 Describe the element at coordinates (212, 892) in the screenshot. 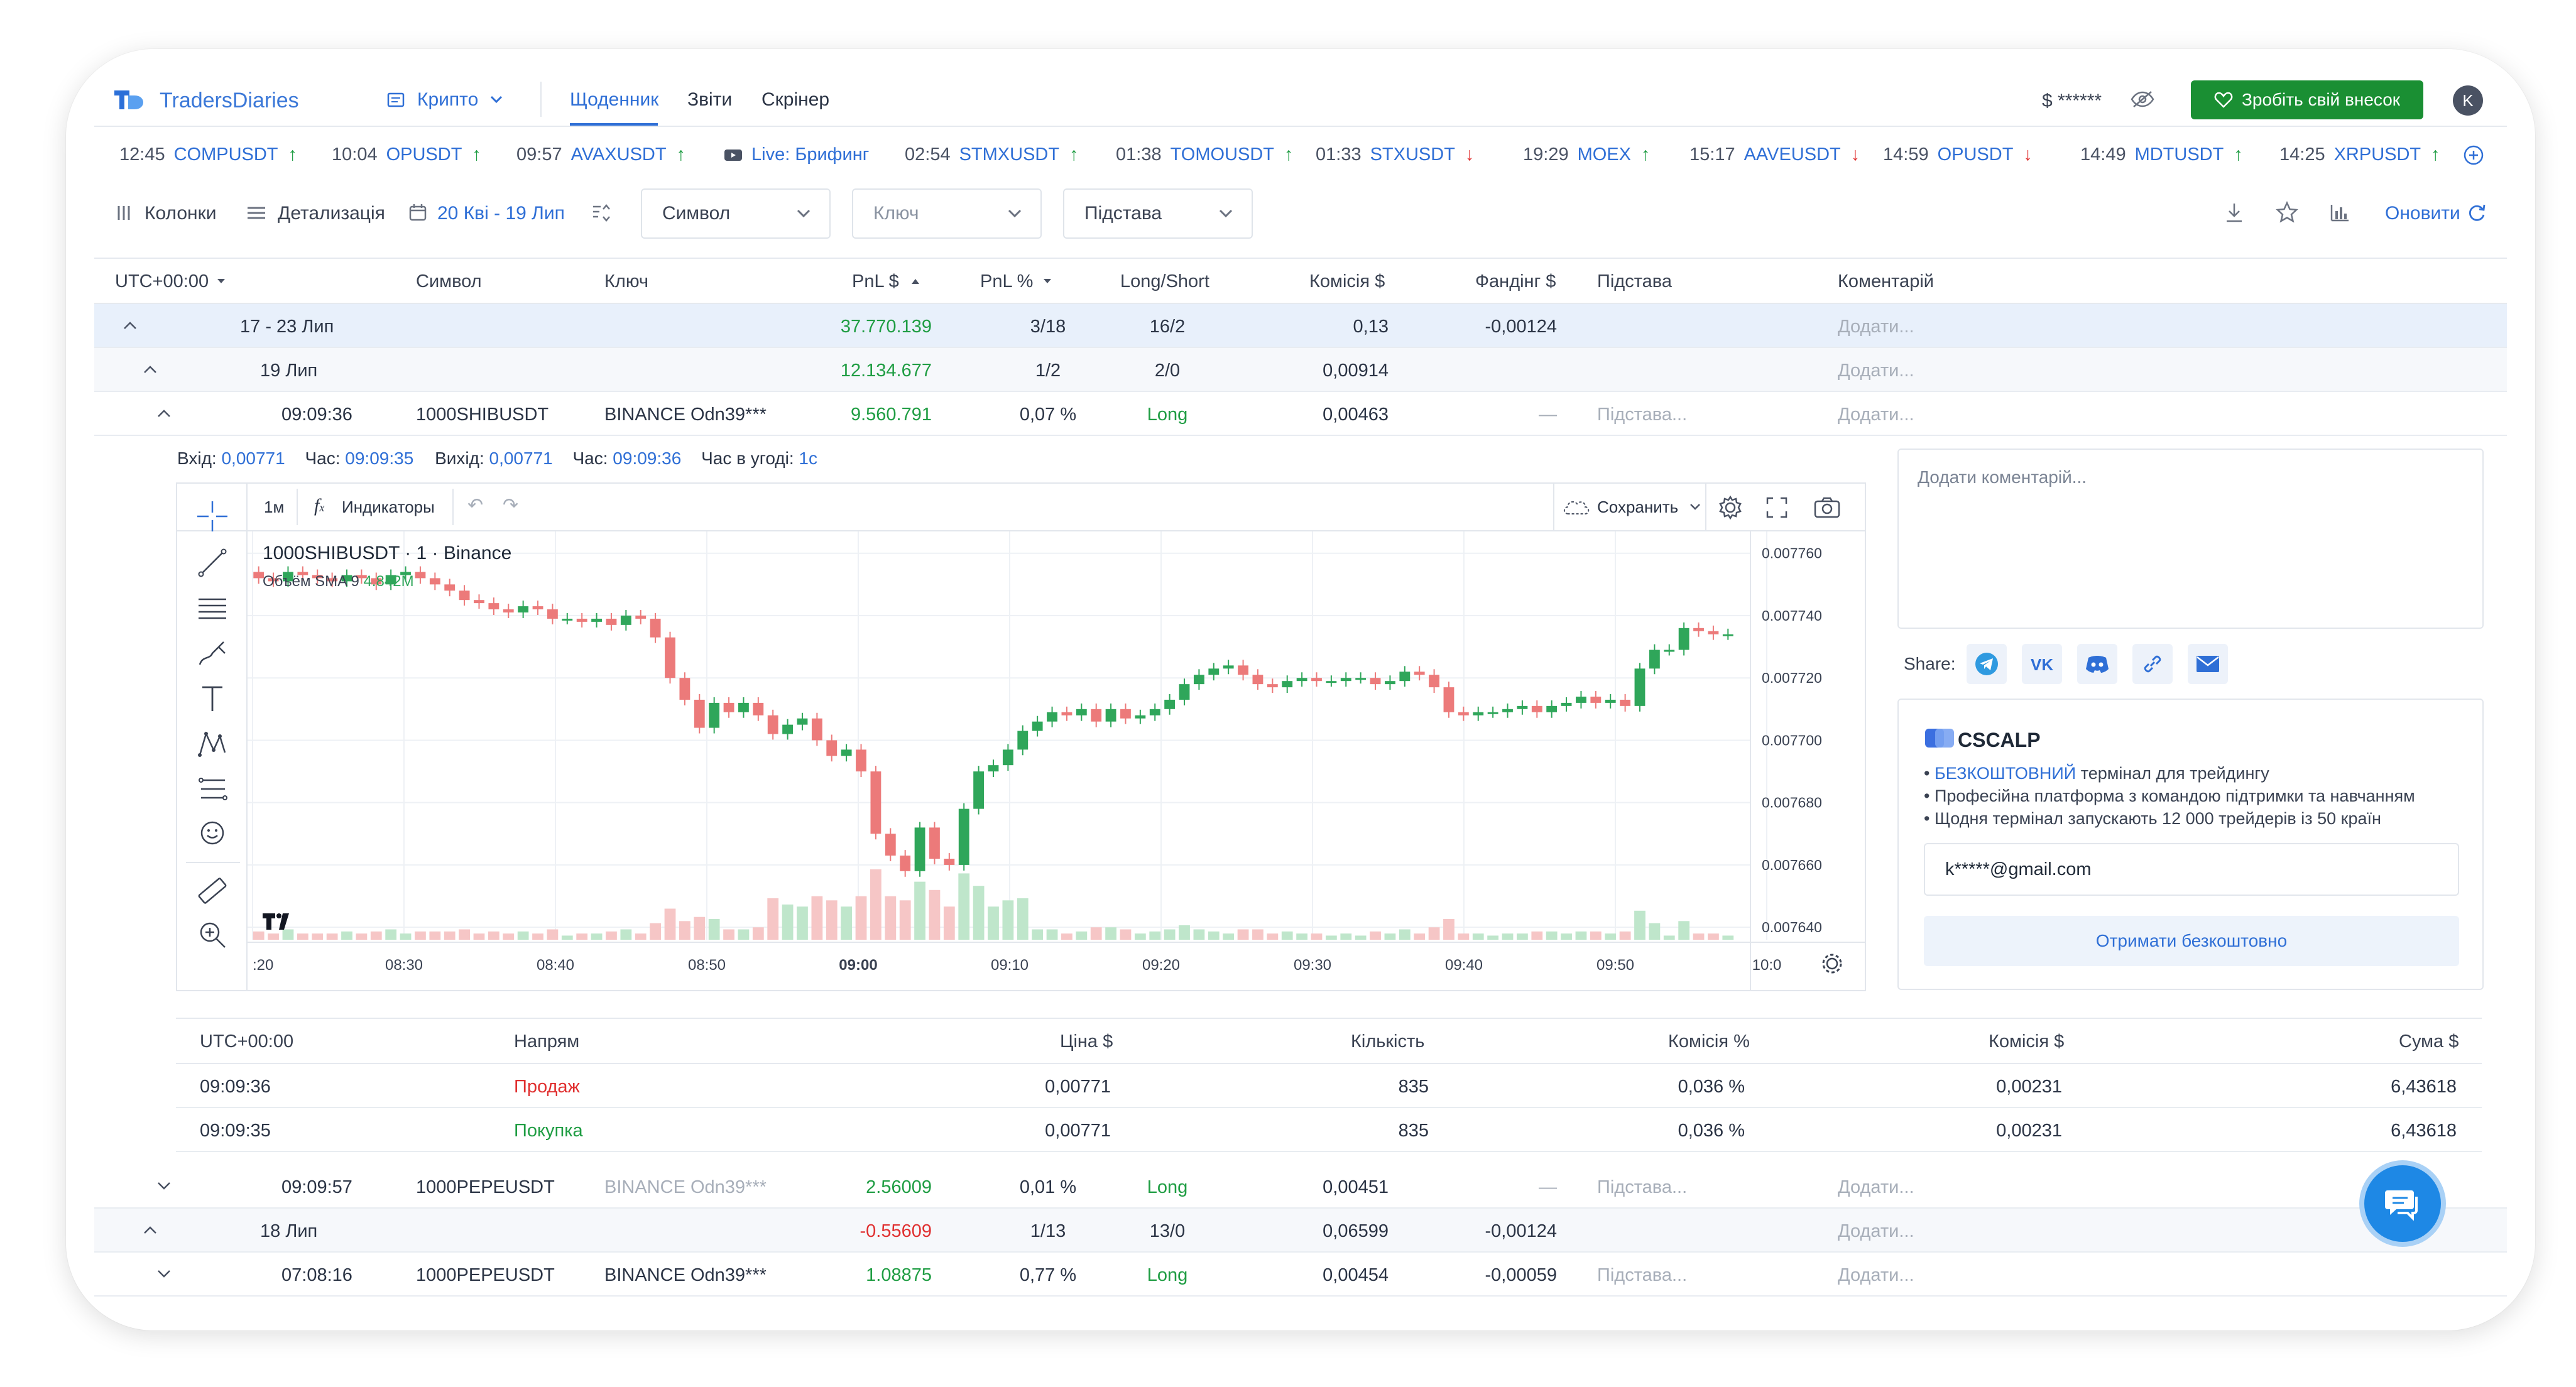

I see `ruler-icon` at that location.